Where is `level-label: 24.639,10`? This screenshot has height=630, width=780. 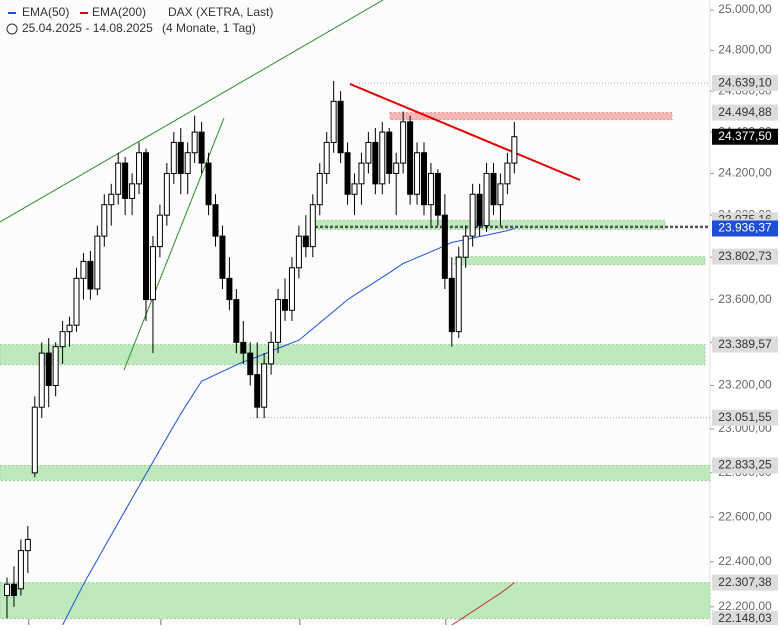 level-label: 24.639,10 is located at coordinates (745, 82).